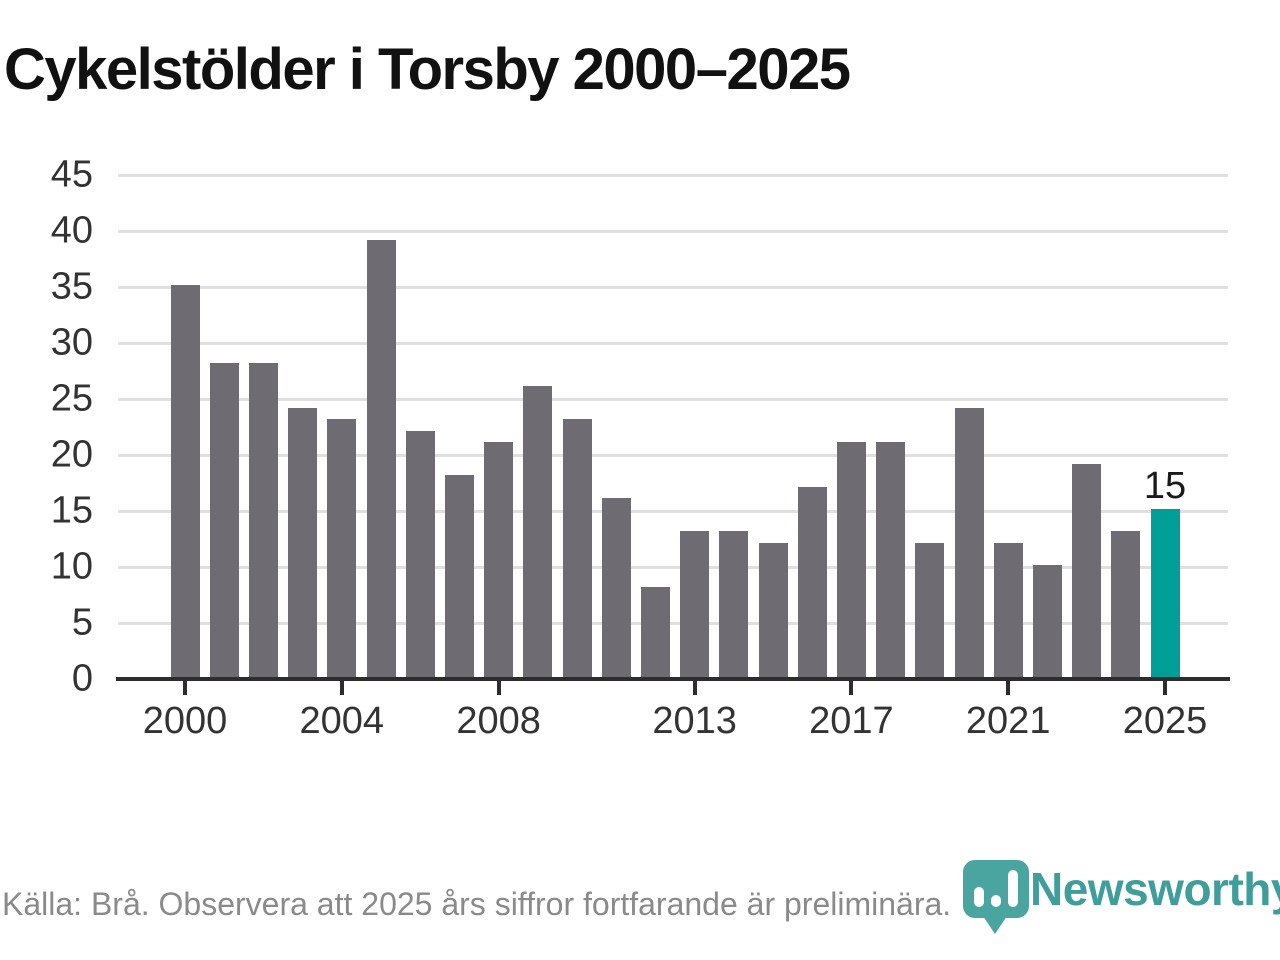 The width and height of the screenshot is (1280, 960). What do you see at coordinates (996, 889) in the screenshot?
I see `newsworthy-pin-bars-icon` at bounding box center [996, 889].